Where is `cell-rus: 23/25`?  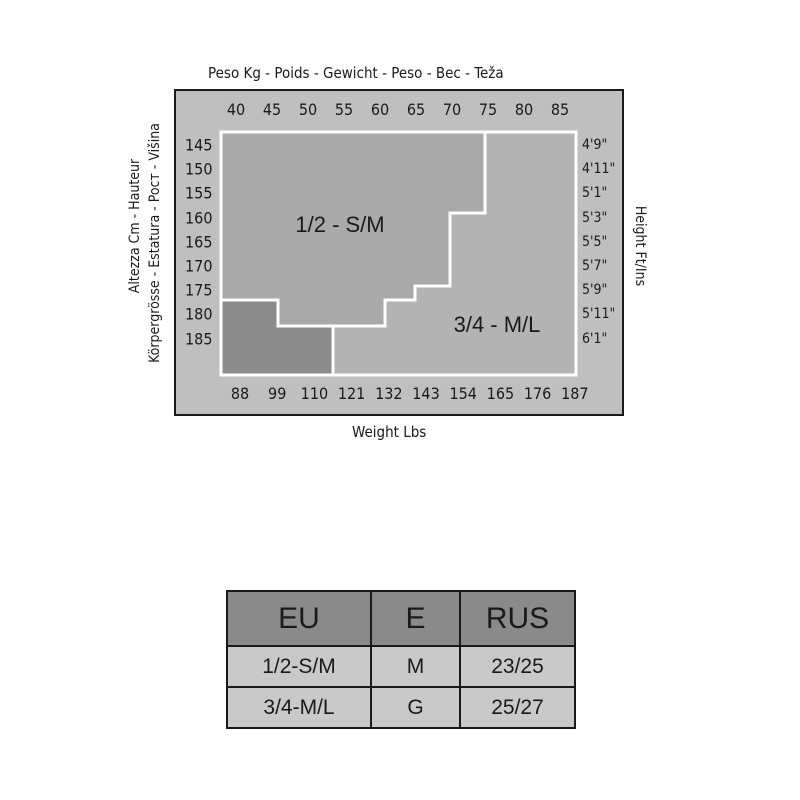
cell-rus: 23/25 is located at coordinates (517, 666).